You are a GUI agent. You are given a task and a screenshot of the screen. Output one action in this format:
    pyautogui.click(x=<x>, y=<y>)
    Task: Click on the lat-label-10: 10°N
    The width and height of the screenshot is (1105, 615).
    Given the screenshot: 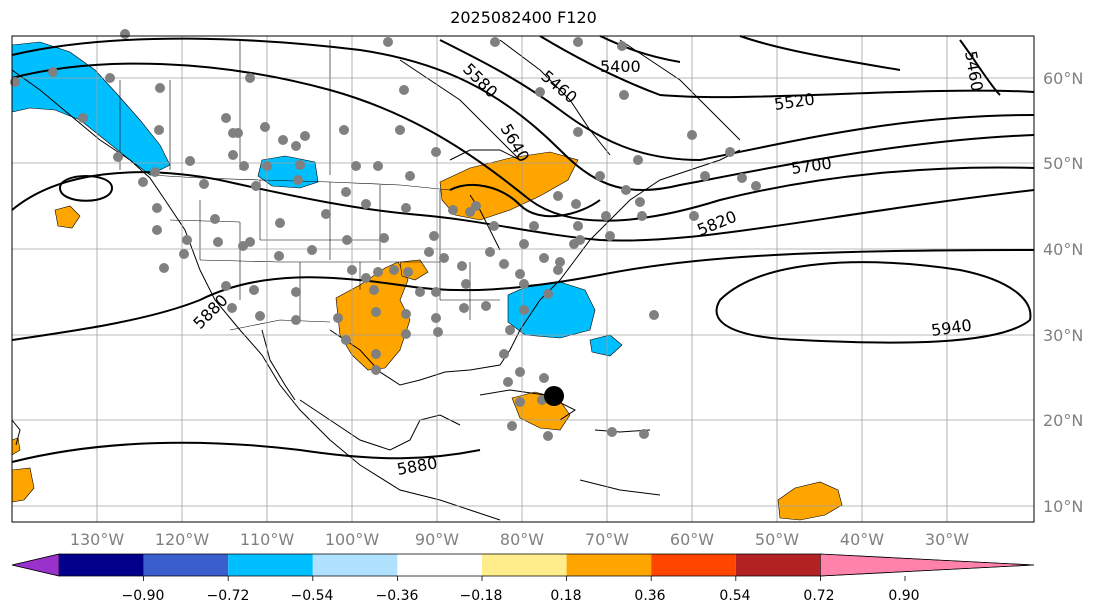 What is the action you would take?
    pyautogui.click(x=1063, y=506)
    